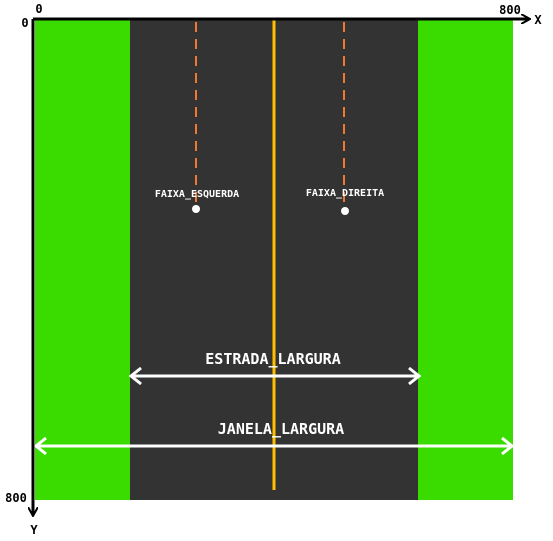 The height and width of the screenshot is (541, 553). I want to click on road-width-arrowhead-right, so click(415, 376).